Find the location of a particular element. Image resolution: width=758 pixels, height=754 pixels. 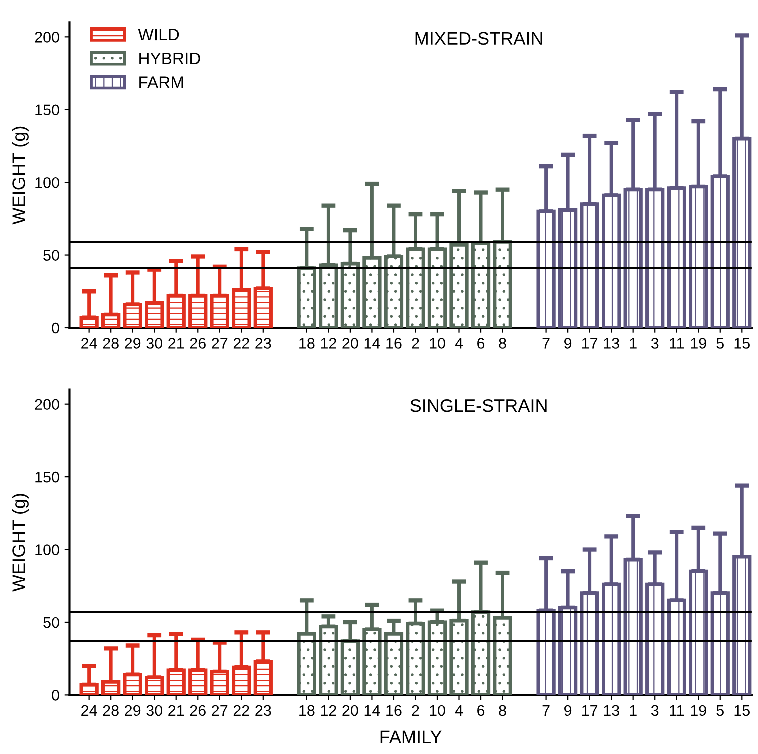

x-axis-title: FAMILY is located at coordinates (411, 737).